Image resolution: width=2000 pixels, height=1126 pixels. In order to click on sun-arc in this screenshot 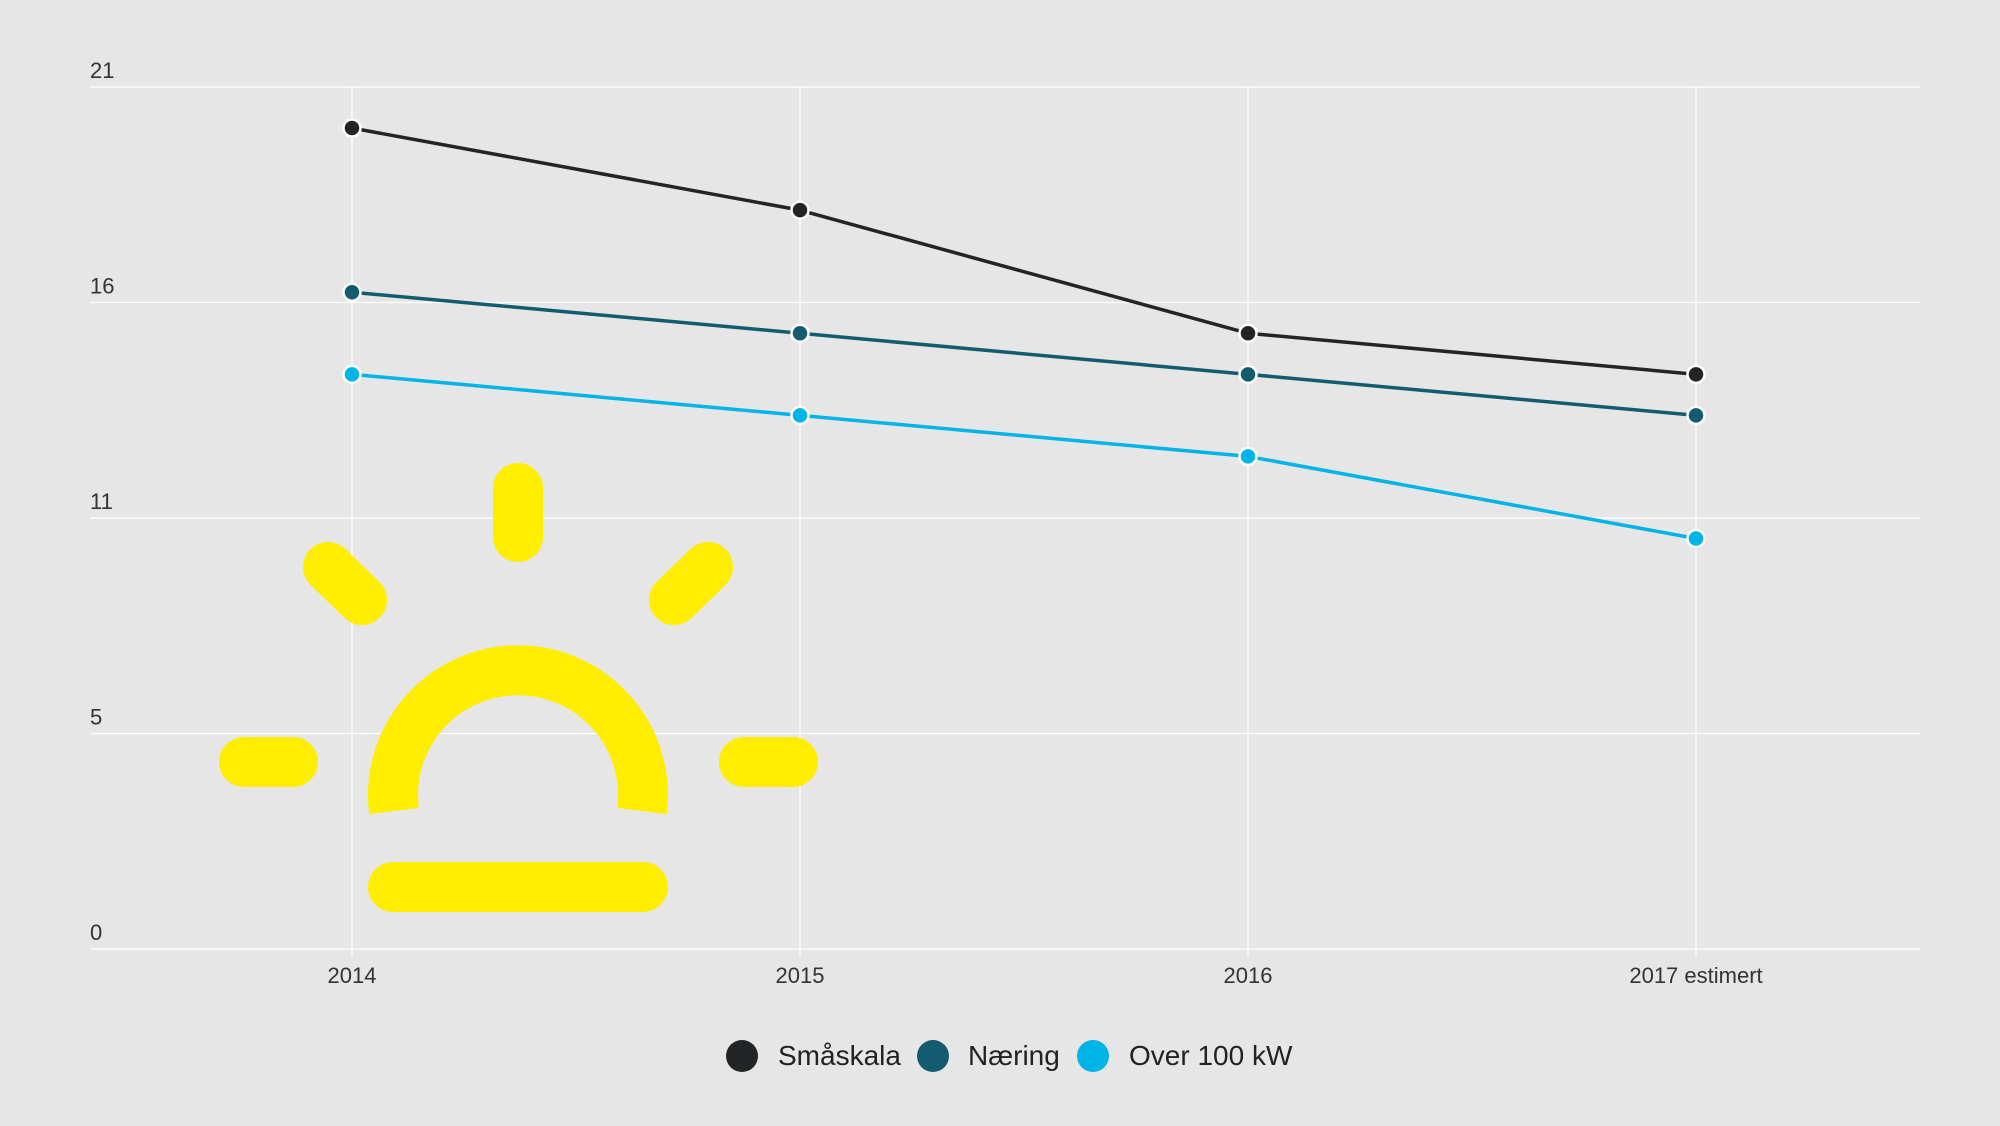, I will do `click(518, 730)`.